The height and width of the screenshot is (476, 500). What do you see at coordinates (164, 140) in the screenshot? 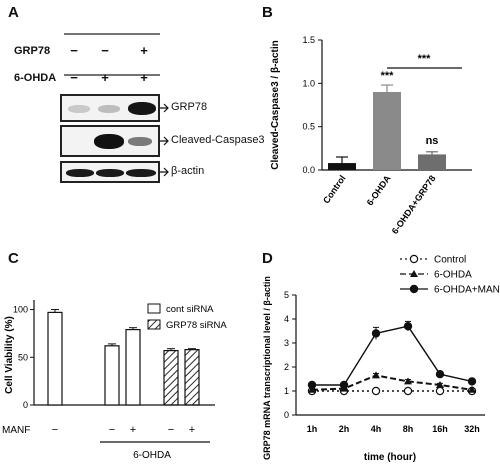
I see `blot-arrows` at bounding box center [164, 140].